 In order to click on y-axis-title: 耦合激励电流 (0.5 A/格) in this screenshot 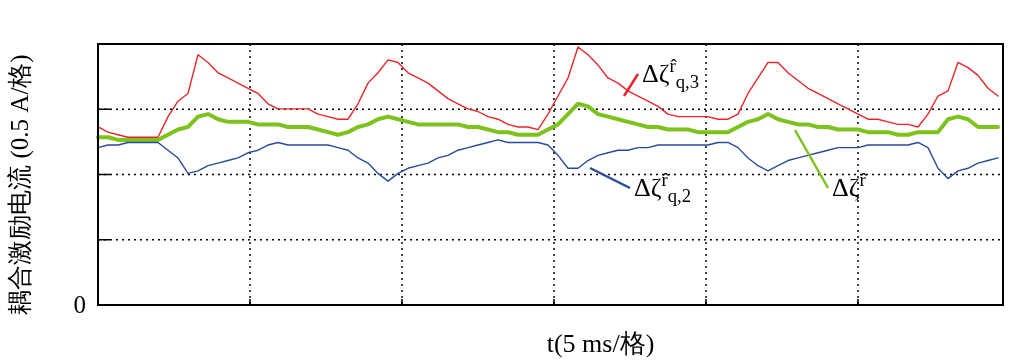, I will do `click(20, 184)`.